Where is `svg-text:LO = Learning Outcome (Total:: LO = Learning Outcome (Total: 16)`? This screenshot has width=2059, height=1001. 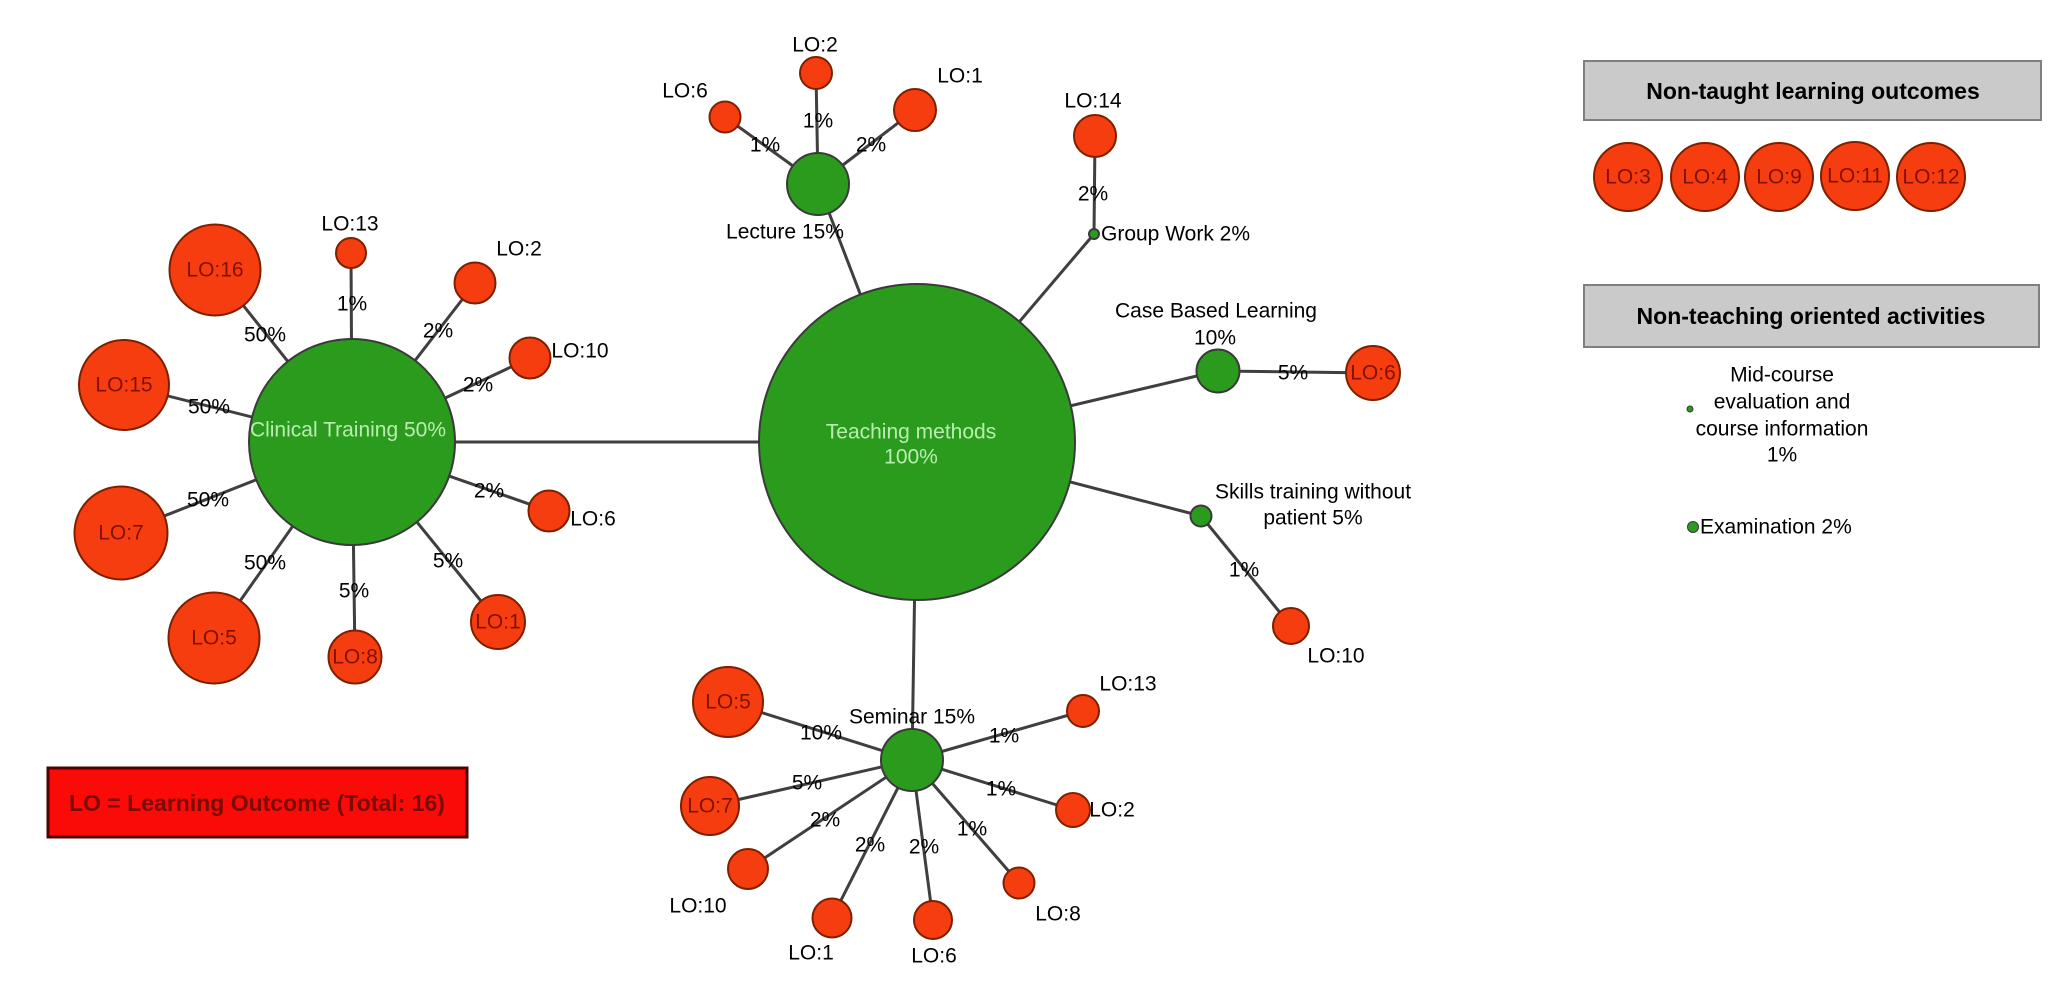
svg-text:LO = Learning Outcome (Total:: LO = Learning Outcome (Total: 16) is located at coordinates (257, 803).